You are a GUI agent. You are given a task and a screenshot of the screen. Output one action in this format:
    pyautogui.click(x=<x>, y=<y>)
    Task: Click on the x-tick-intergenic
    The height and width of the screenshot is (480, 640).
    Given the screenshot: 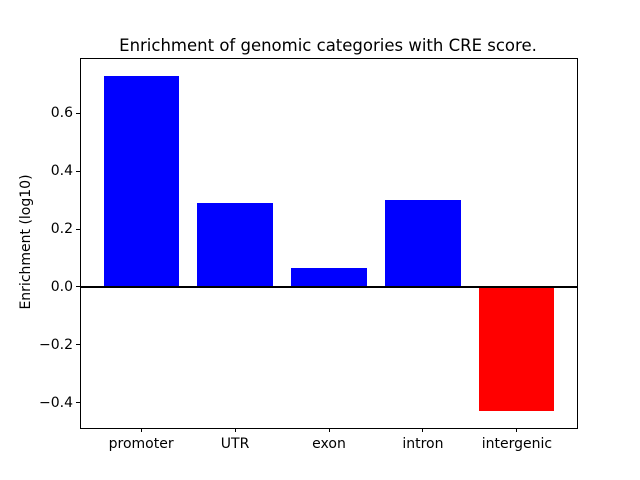 What is the action you would take?
    pyautogui.click(x=517, y=430)
    